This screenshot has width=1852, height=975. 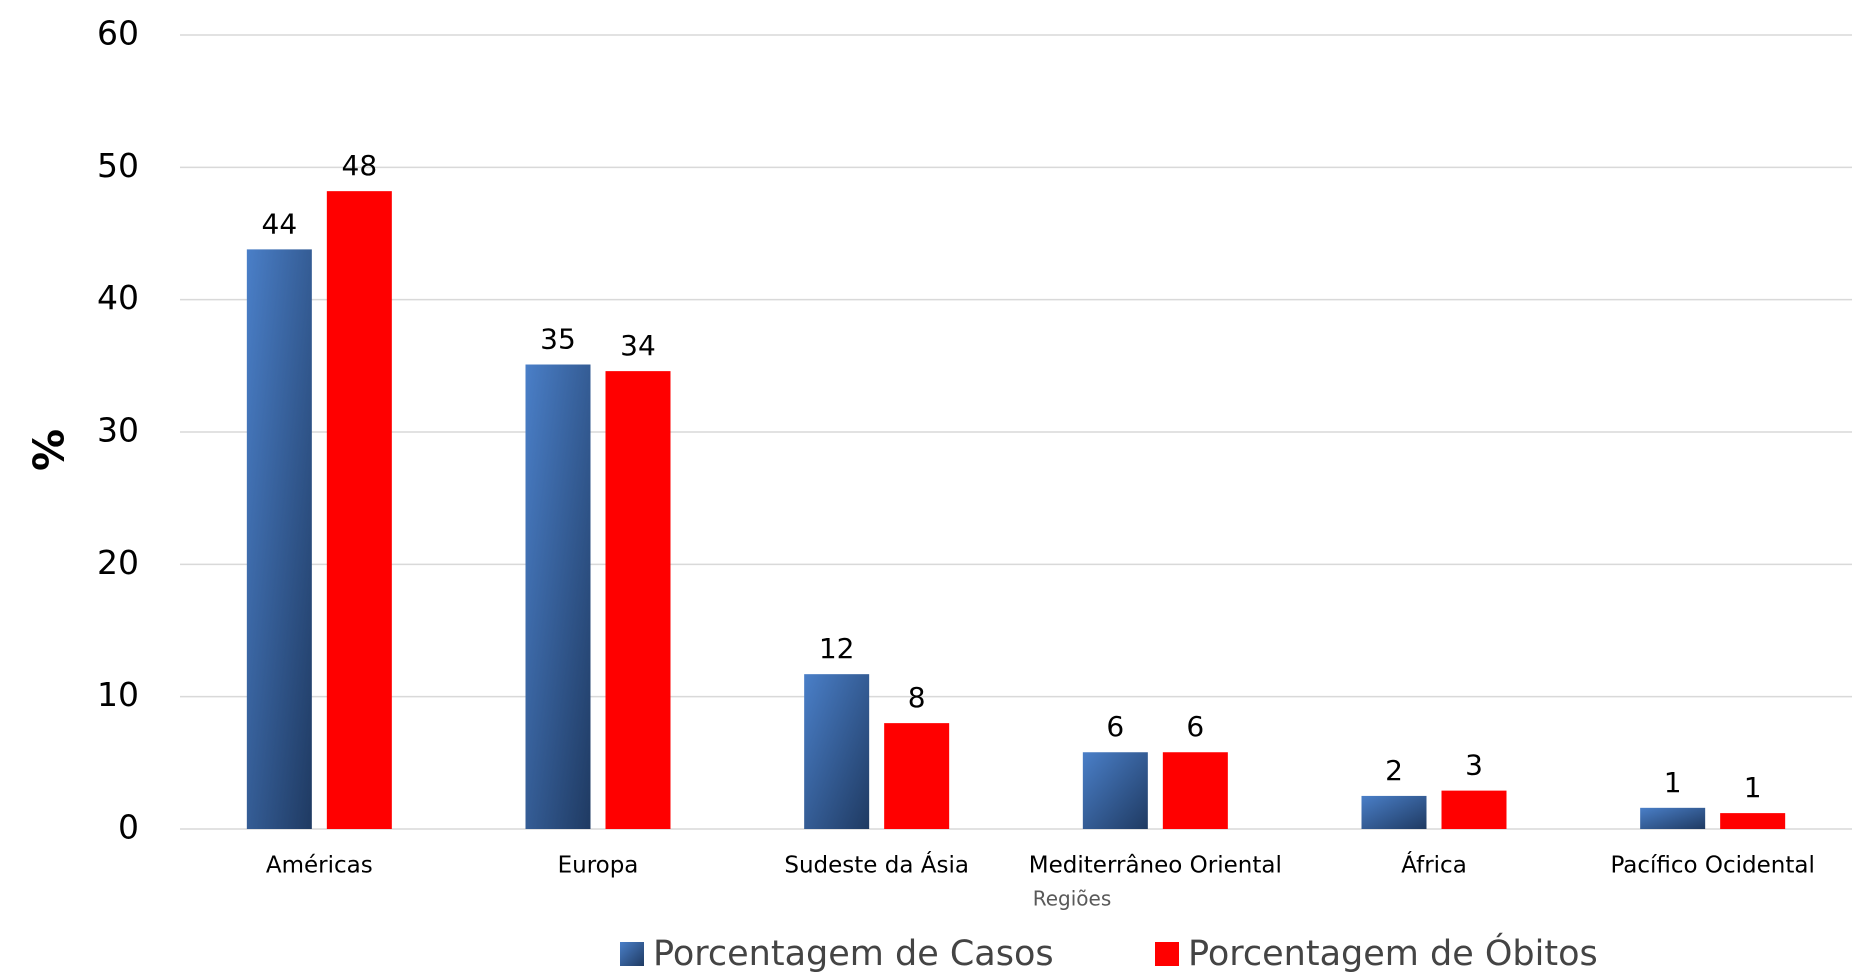 What do you see at coordinates (876, 865) in the screenshot?
I see `x-tick-label: Sudeste da Ásia` at bounding box center [876, 865].